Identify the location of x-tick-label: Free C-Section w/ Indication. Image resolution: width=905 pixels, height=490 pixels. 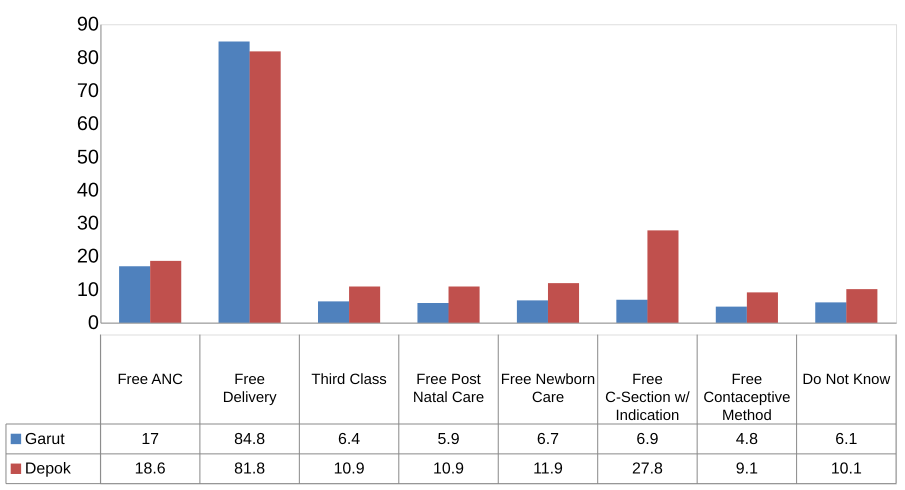
(648, 398).